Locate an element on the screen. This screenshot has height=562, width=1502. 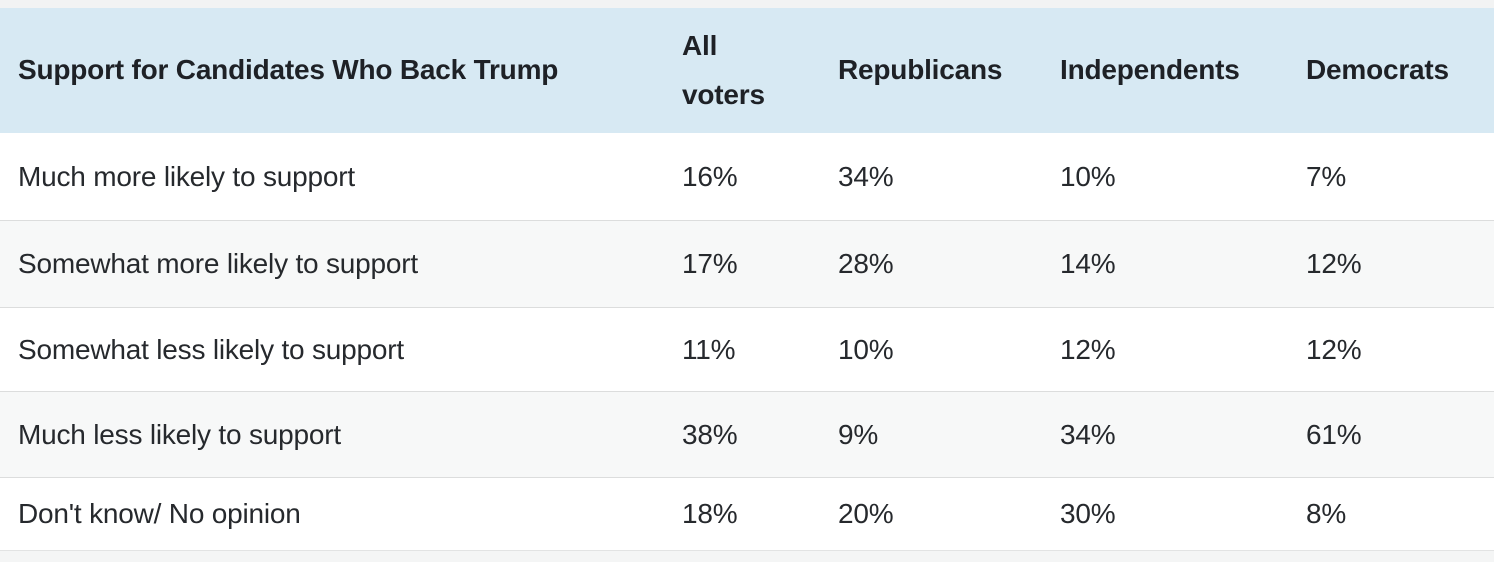
value-democrats: 8% is located at coordinates (1326, 513).